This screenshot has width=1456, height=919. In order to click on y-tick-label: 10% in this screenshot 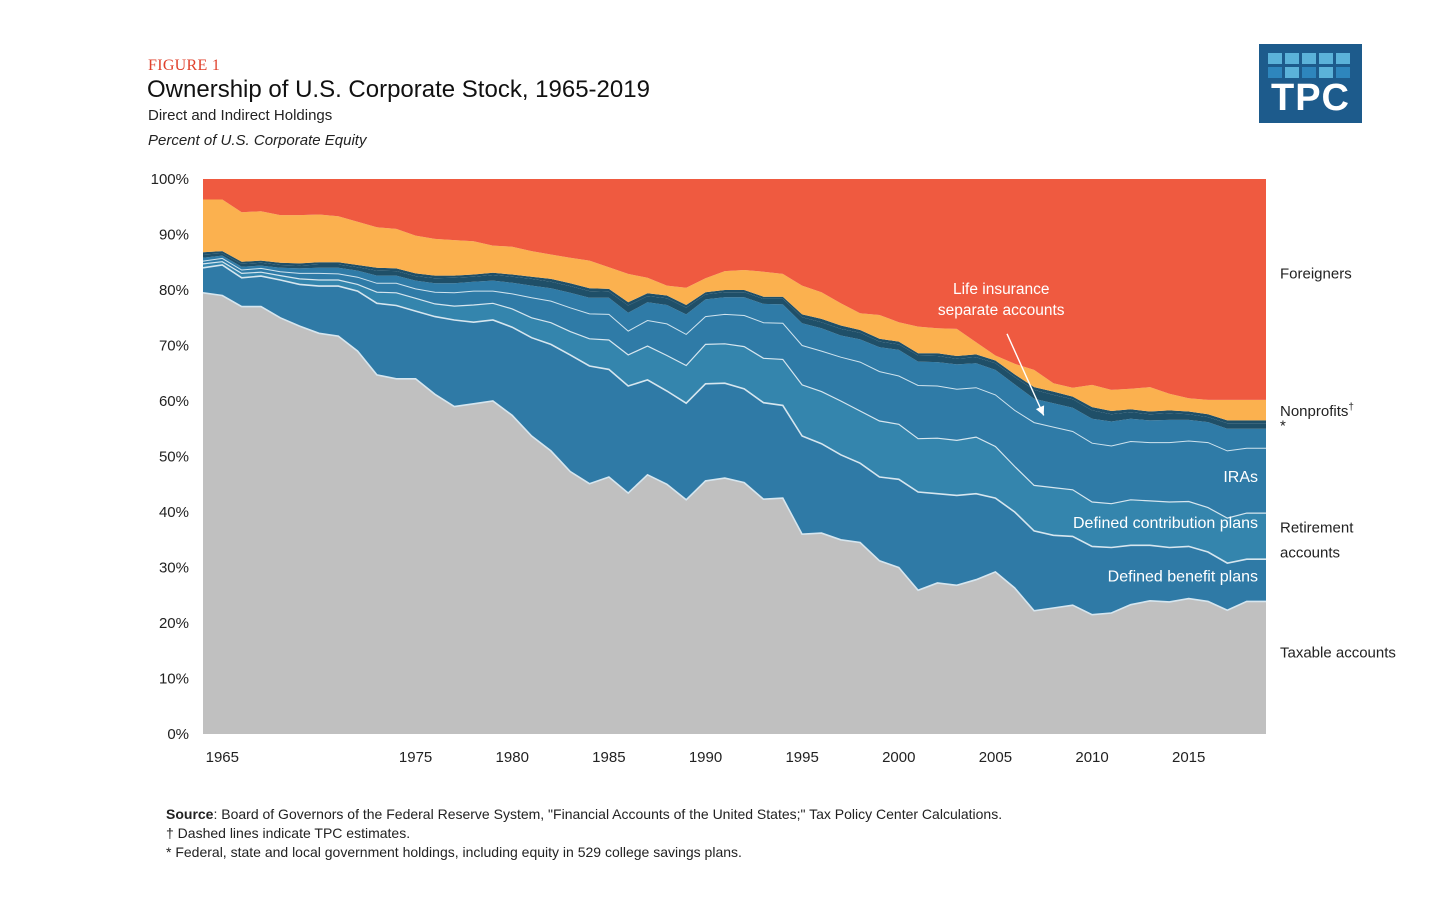, I will do `click(174, 679)`.